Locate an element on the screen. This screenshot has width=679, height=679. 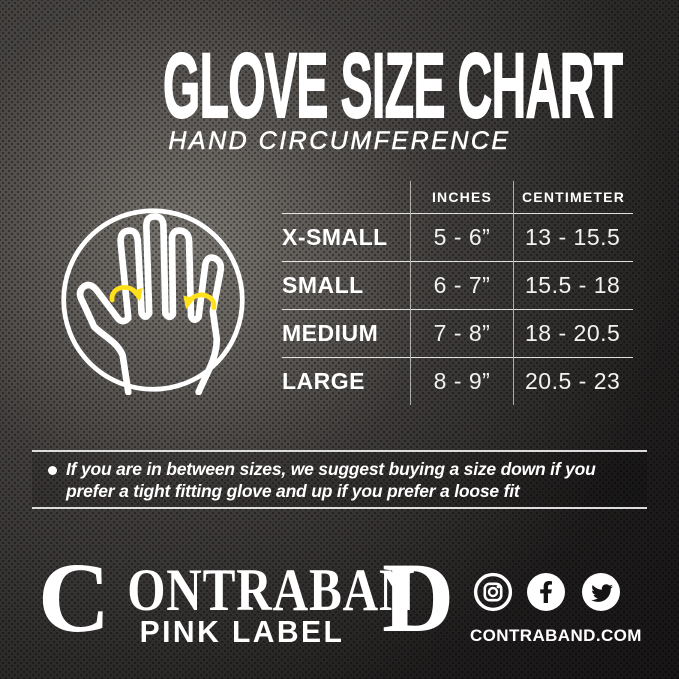
table-header-centimeter: CENTIMETER is located at coordinates (573, 197).